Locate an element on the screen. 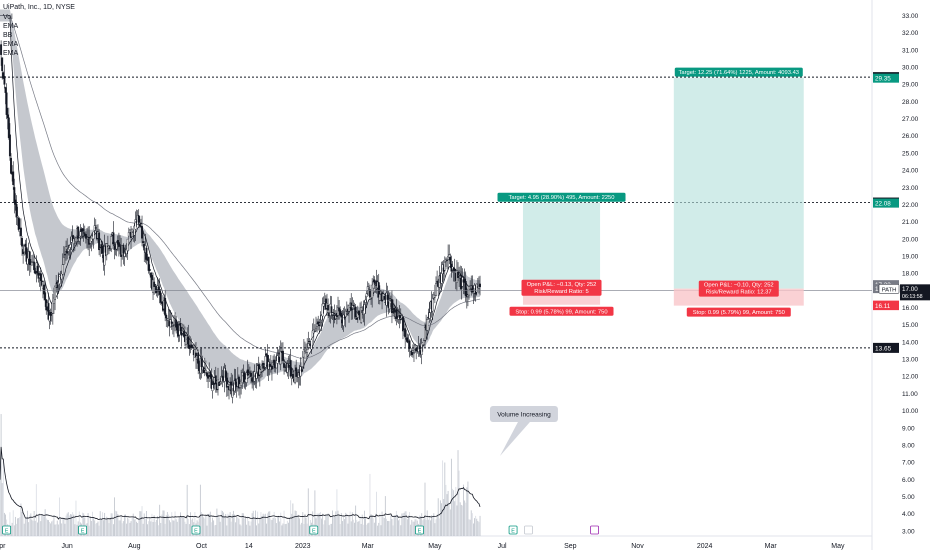 This screenshot has height=555, width=932. annotation-callout: Volume Increasing is located at coordinates (523, 431).